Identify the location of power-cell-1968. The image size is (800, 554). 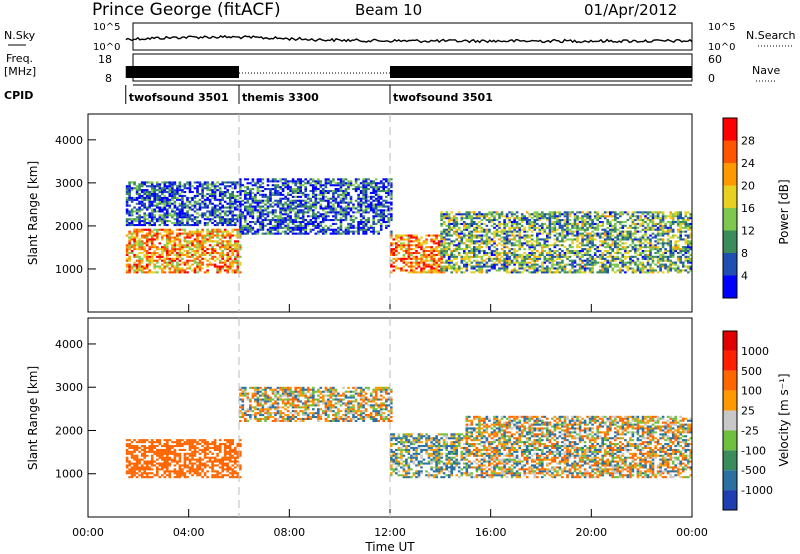
(316, 208).